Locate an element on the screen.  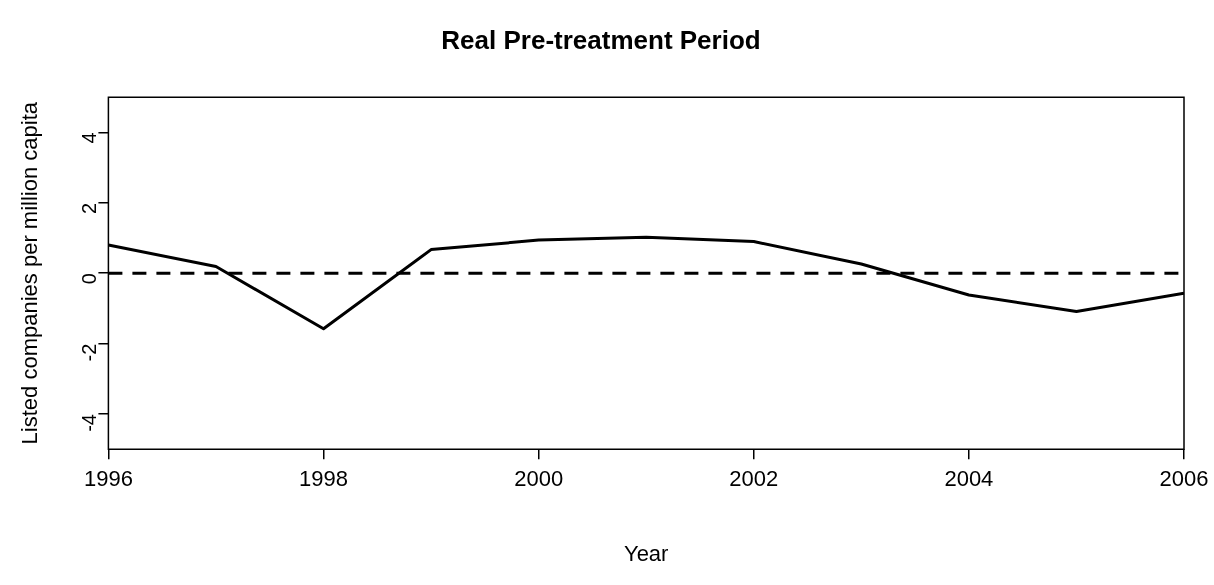
y-tick-label: -2 is located at coordinates (88, 352).